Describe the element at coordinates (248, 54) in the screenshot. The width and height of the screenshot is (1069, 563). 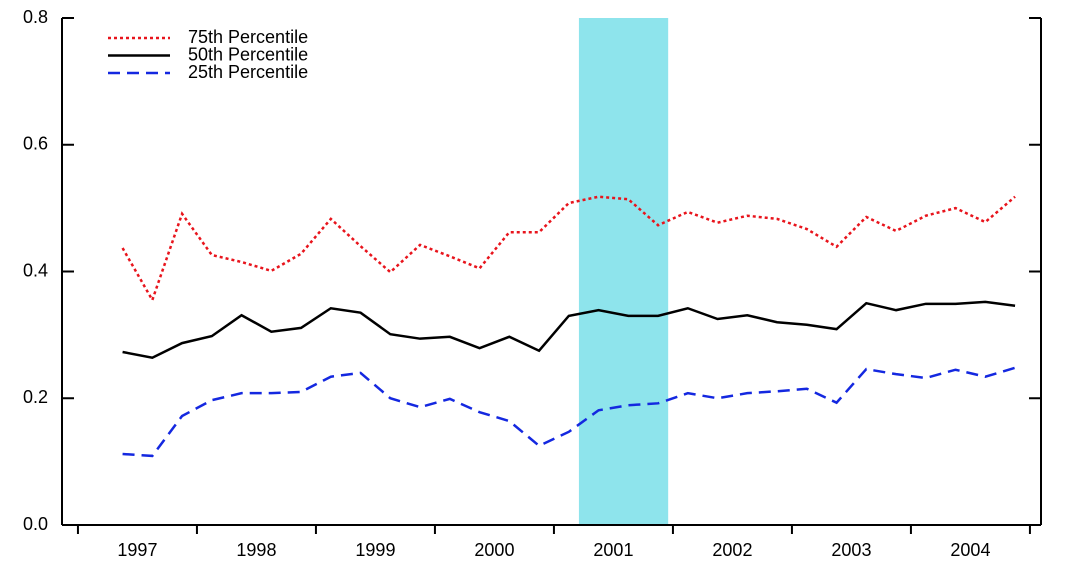
I see `legend-label: 50th Percentile` at that location.